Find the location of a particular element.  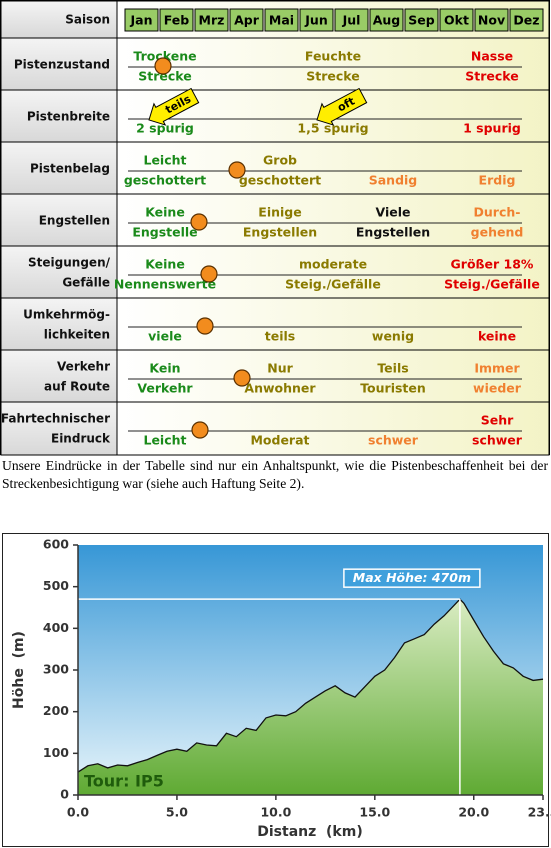

row-label: Pistenbelag is located at coordinates (70, 169).